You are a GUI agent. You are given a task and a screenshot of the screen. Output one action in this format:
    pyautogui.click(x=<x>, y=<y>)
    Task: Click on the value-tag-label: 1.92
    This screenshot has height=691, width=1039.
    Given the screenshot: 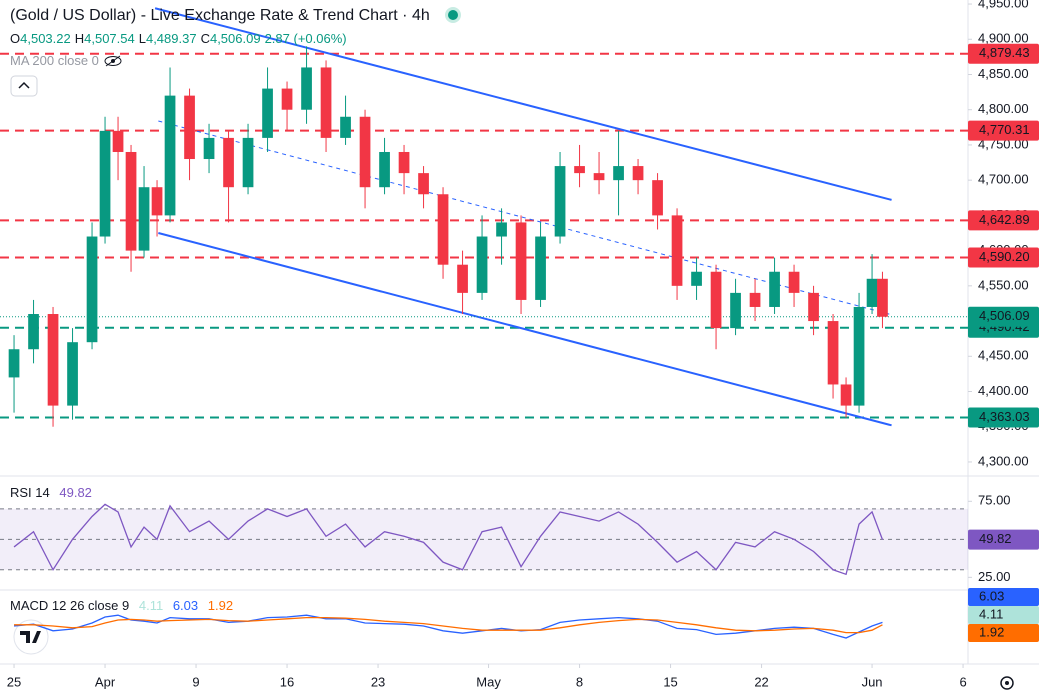 What is the action you would take?
    pyautogui.click(x=991, y=631)
    